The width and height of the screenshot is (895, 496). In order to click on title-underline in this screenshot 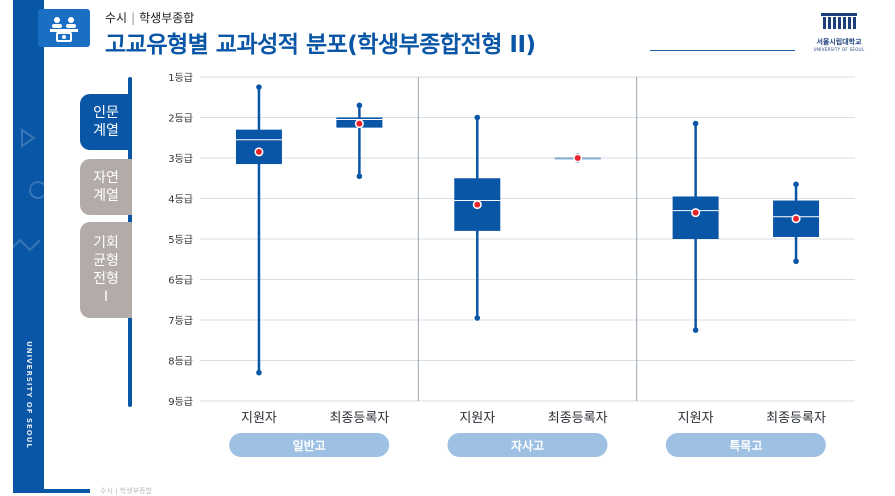, I will do `click(722, 50)`.